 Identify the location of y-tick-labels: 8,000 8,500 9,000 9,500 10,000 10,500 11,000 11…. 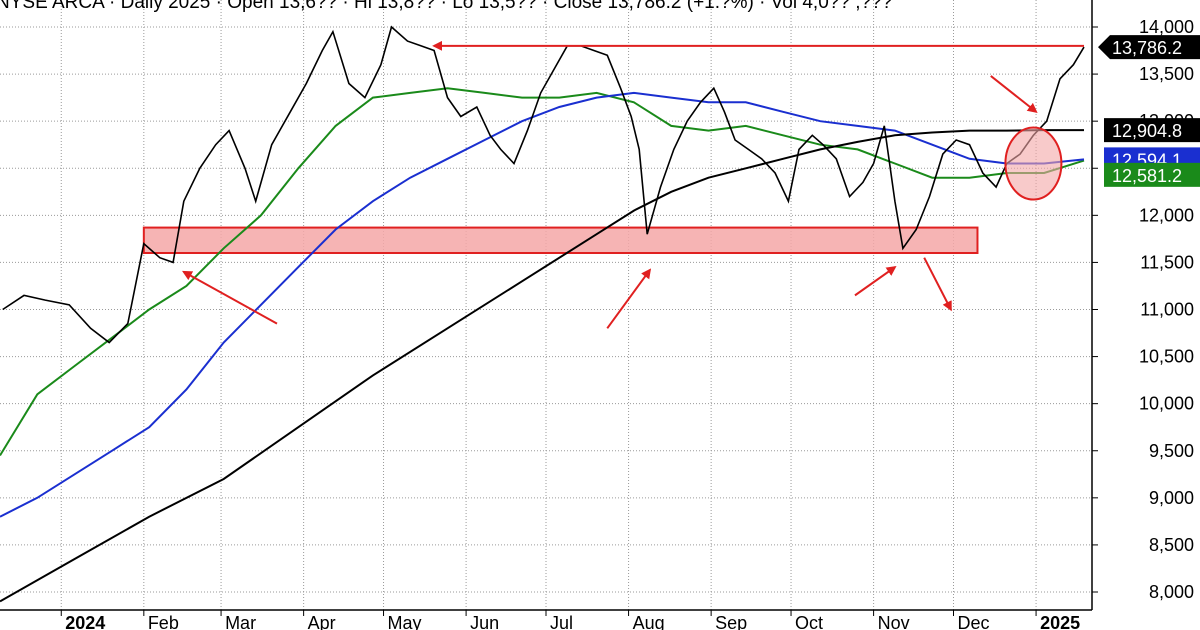
(1143, 309).